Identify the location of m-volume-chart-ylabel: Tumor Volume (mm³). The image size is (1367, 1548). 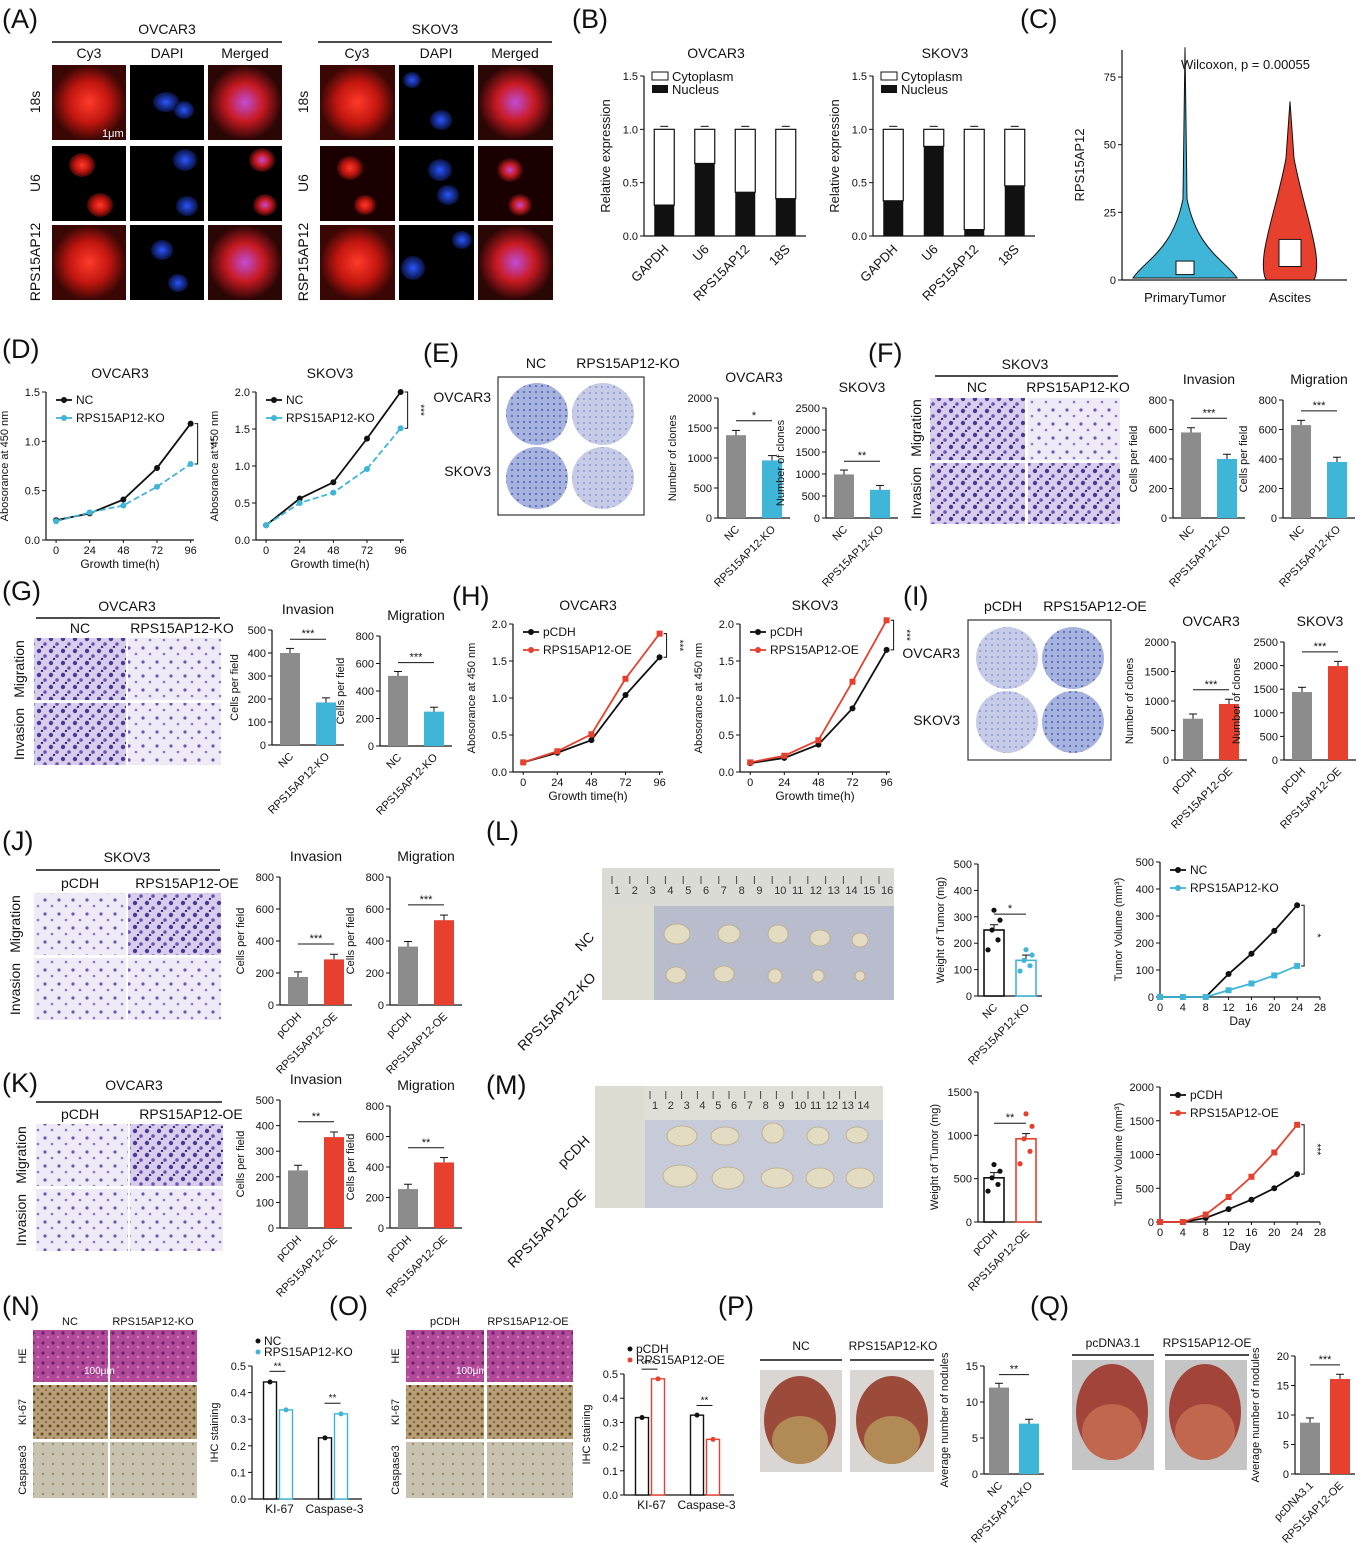
(1119, 1155).